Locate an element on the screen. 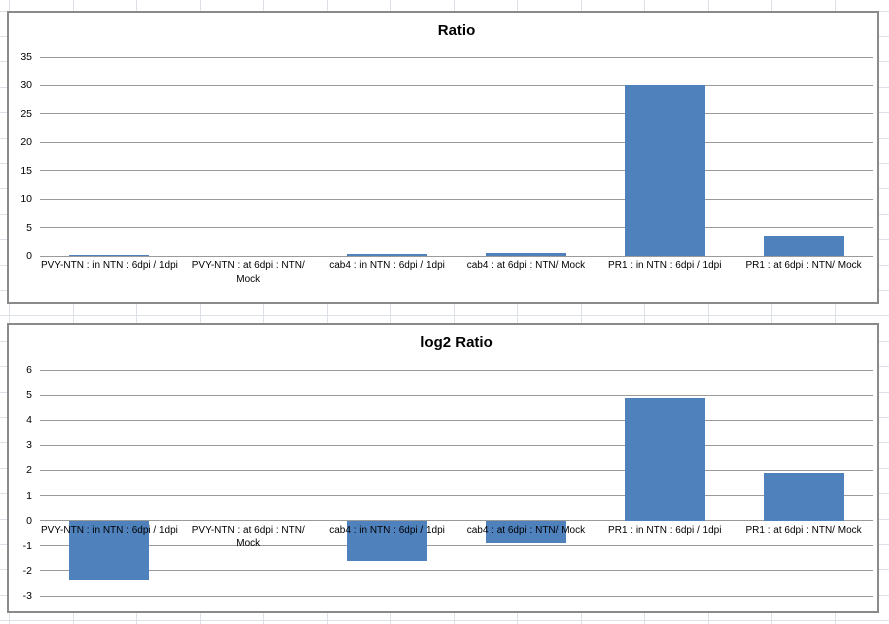  y-tick-label: 2 is located at coordinates (29, 470).